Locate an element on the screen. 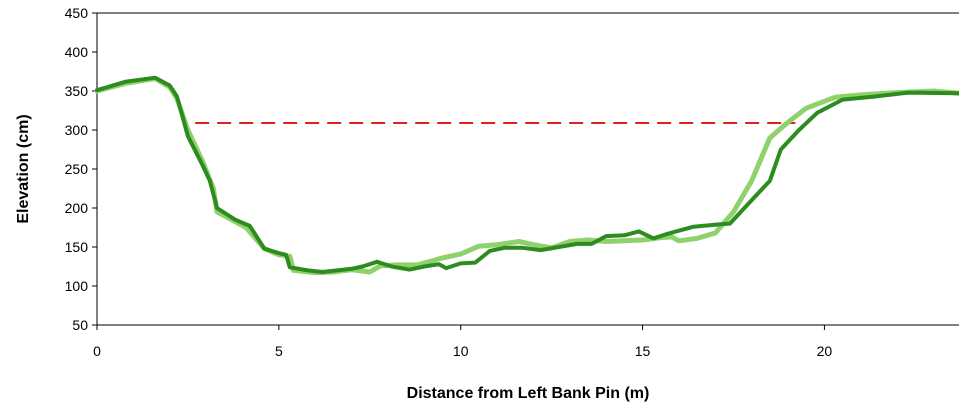  y-tick-label: 200 is located at coordinates (77, 208).